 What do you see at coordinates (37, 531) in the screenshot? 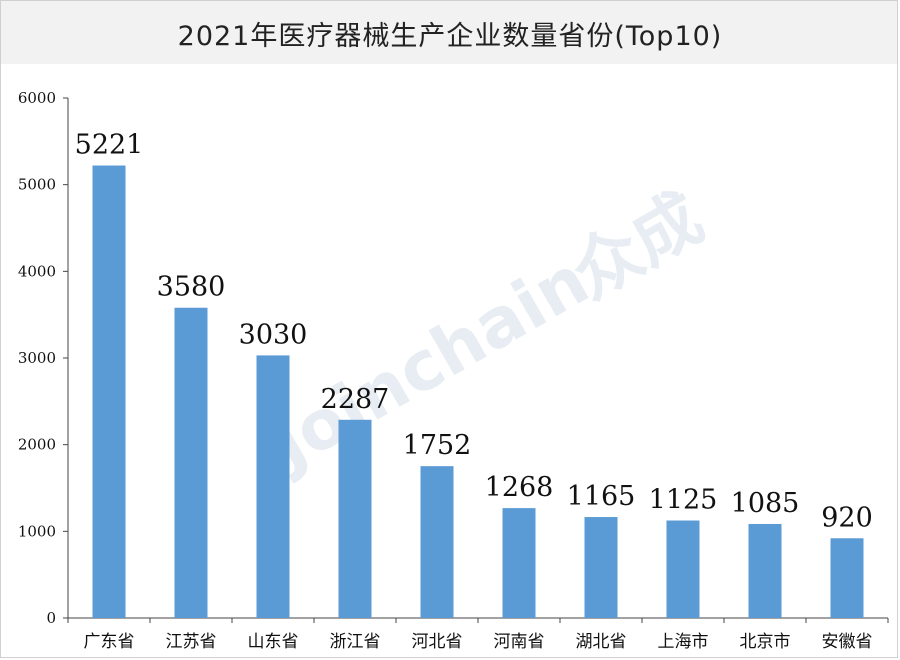
I see `y-tick-label: 1000` at bounding box center [37, 531].